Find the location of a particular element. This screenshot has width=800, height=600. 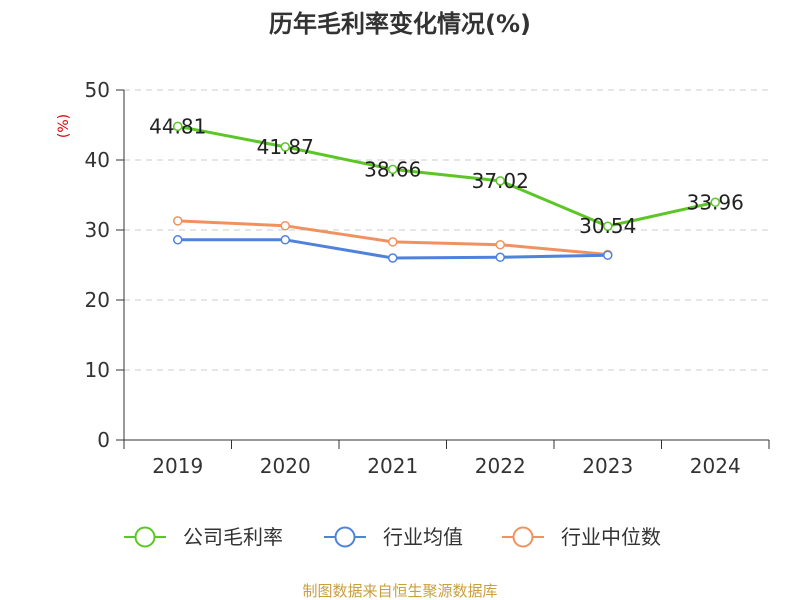

legend-label: 行业中位数 is located at coordinates (611, 537).